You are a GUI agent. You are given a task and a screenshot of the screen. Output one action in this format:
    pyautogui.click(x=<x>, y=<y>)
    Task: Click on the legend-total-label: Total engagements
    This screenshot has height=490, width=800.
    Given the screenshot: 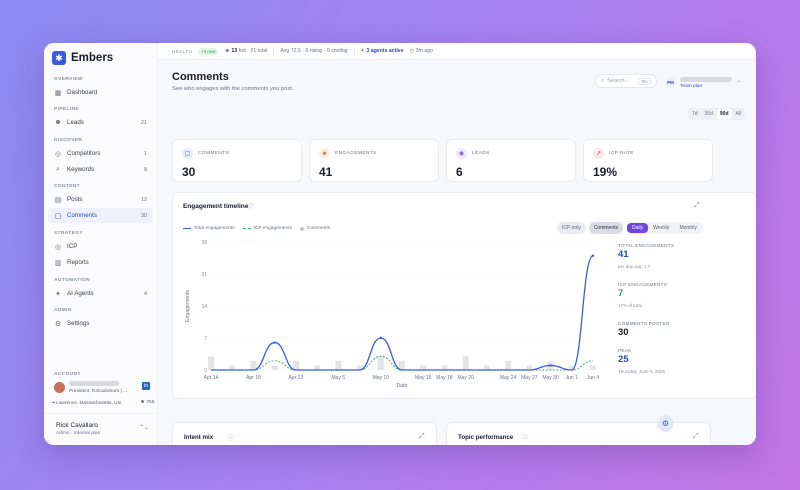 What is the action you would take?
    pyautogui.click(x=214, y=228)
    